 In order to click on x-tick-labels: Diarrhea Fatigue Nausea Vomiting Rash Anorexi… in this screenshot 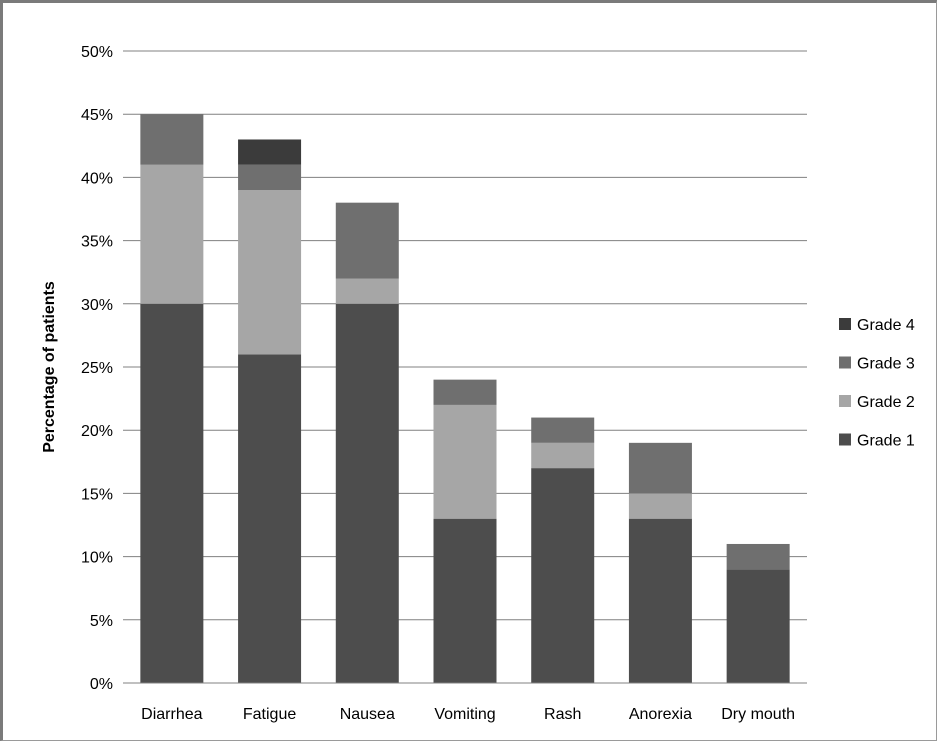, I will do `click(468, 714)`.